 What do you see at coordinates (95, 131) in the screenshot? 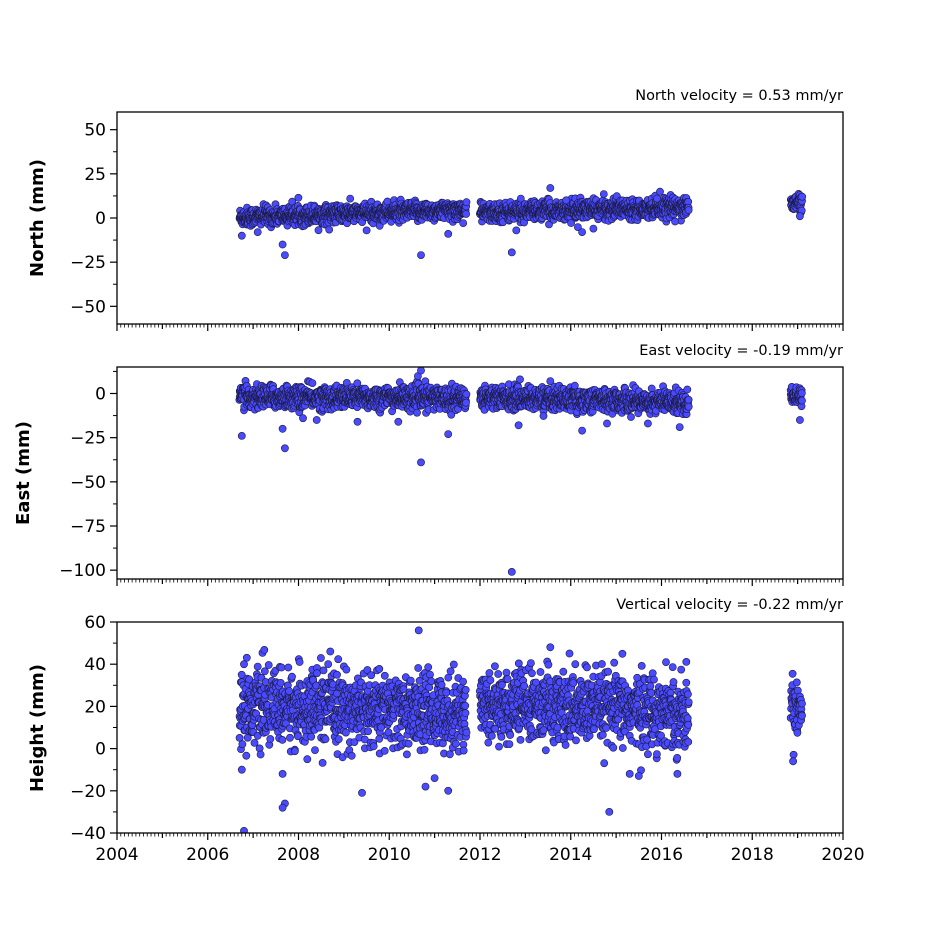
I see `y-tick-label: 50` at bounding box center [95, 131].